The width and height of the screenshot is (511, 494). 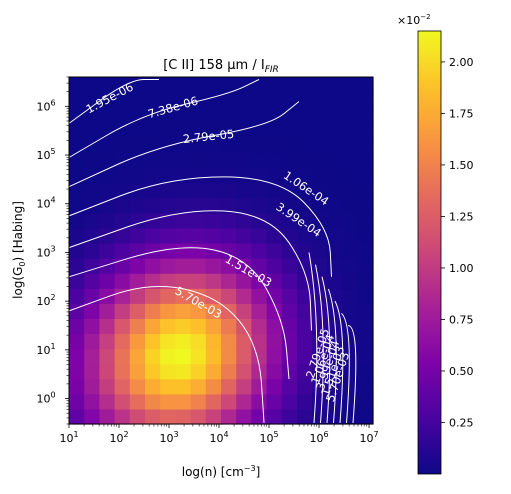 What do you see at coordinates (461, 371) in the screenshot?
I see `colorbar-tick-label: 0.50` at bounding box center [461, 371].